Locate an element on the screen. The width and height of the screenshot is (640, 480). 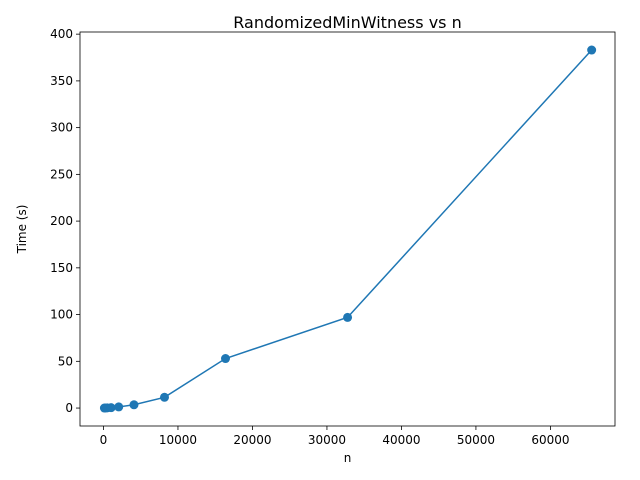
x-tick-label: 60000 is located at coordinates (550, 440).